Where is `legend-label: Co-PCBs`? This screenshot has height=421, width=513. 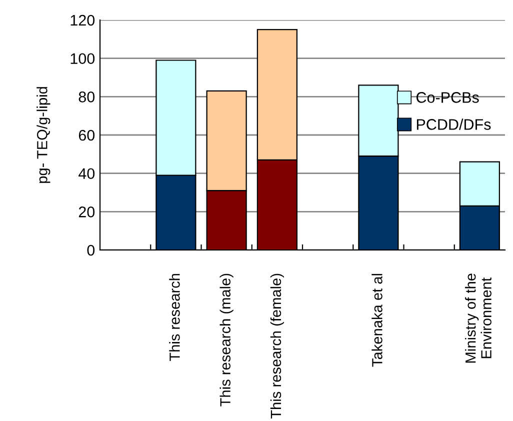 legend-label: Co-PCBs is located at coordinates (447, 97).